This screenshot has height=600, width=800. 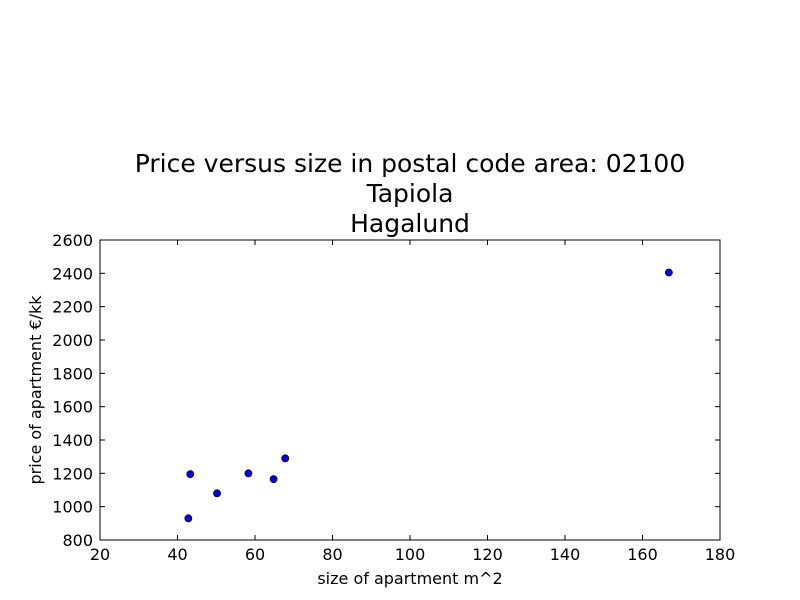 What do you see at coordinates (72, 307) in the screenshot?
I see `y-tick-label: 2200` at bounding box center [72, 307].